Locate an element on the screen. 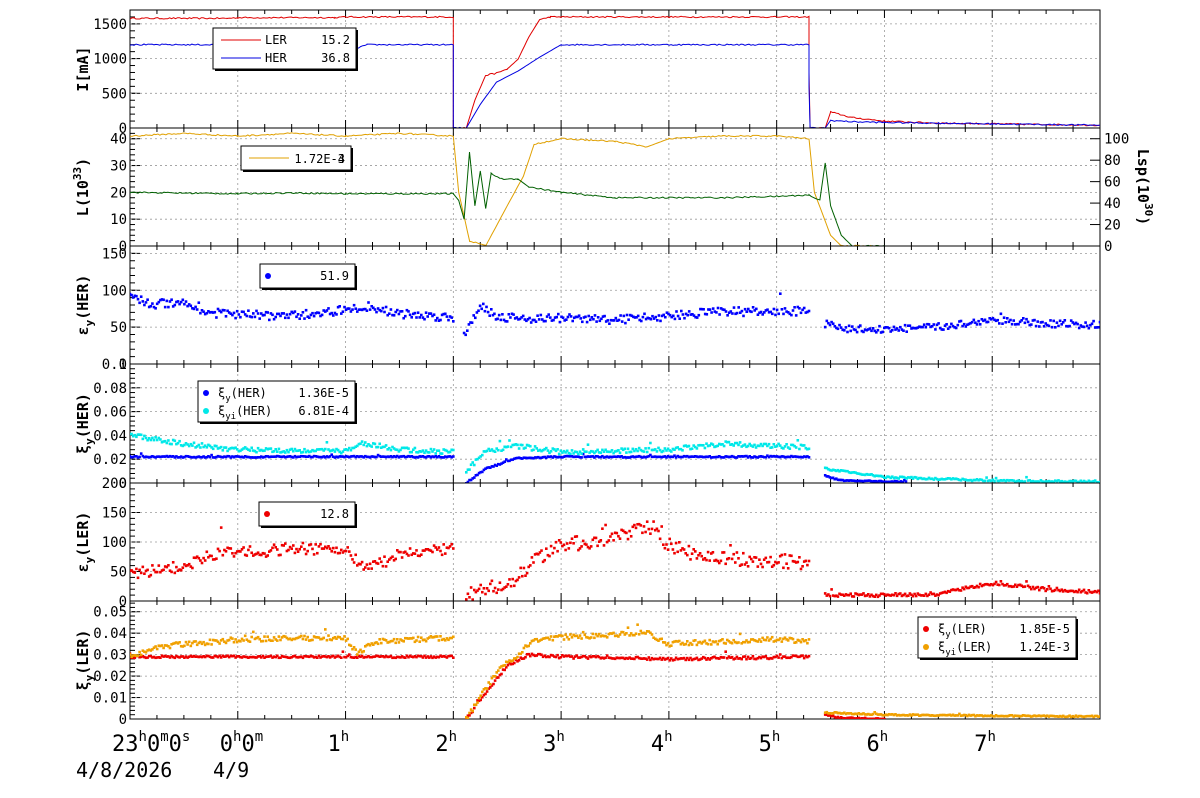  y-tick-label: 10 is located at coordinates (118, 220).